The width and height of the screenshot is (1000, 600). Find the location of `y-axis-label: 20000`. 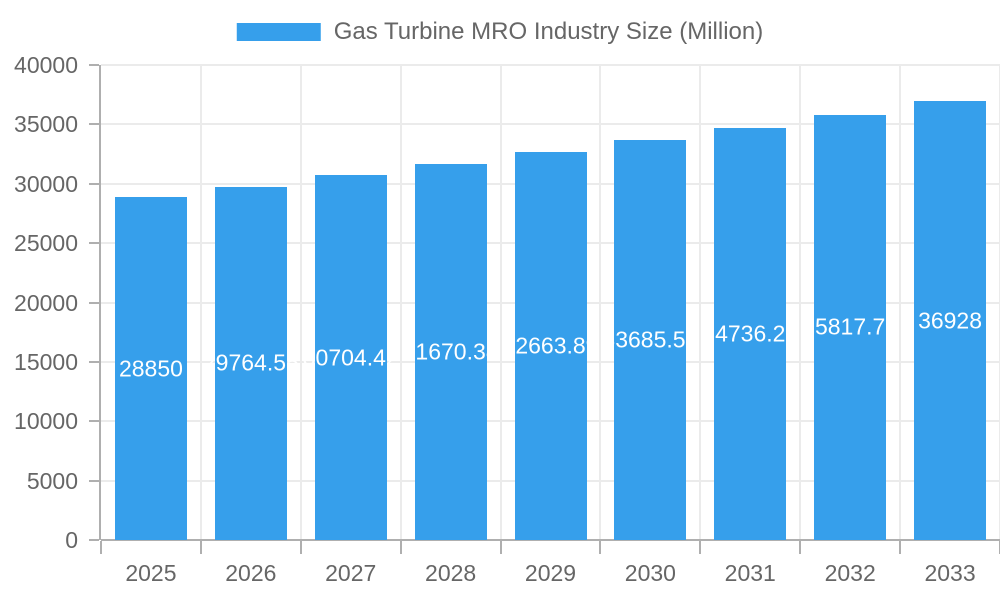

y-axis-label: 20000 is located at coordinates (46, 302).